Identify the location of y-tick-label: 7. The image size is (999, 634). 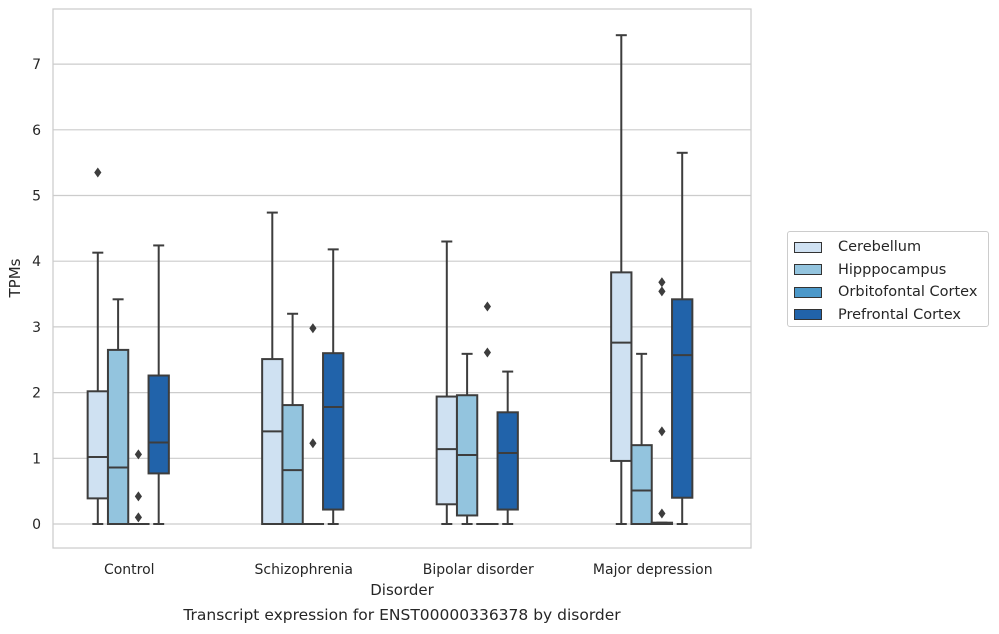
(36, 65).